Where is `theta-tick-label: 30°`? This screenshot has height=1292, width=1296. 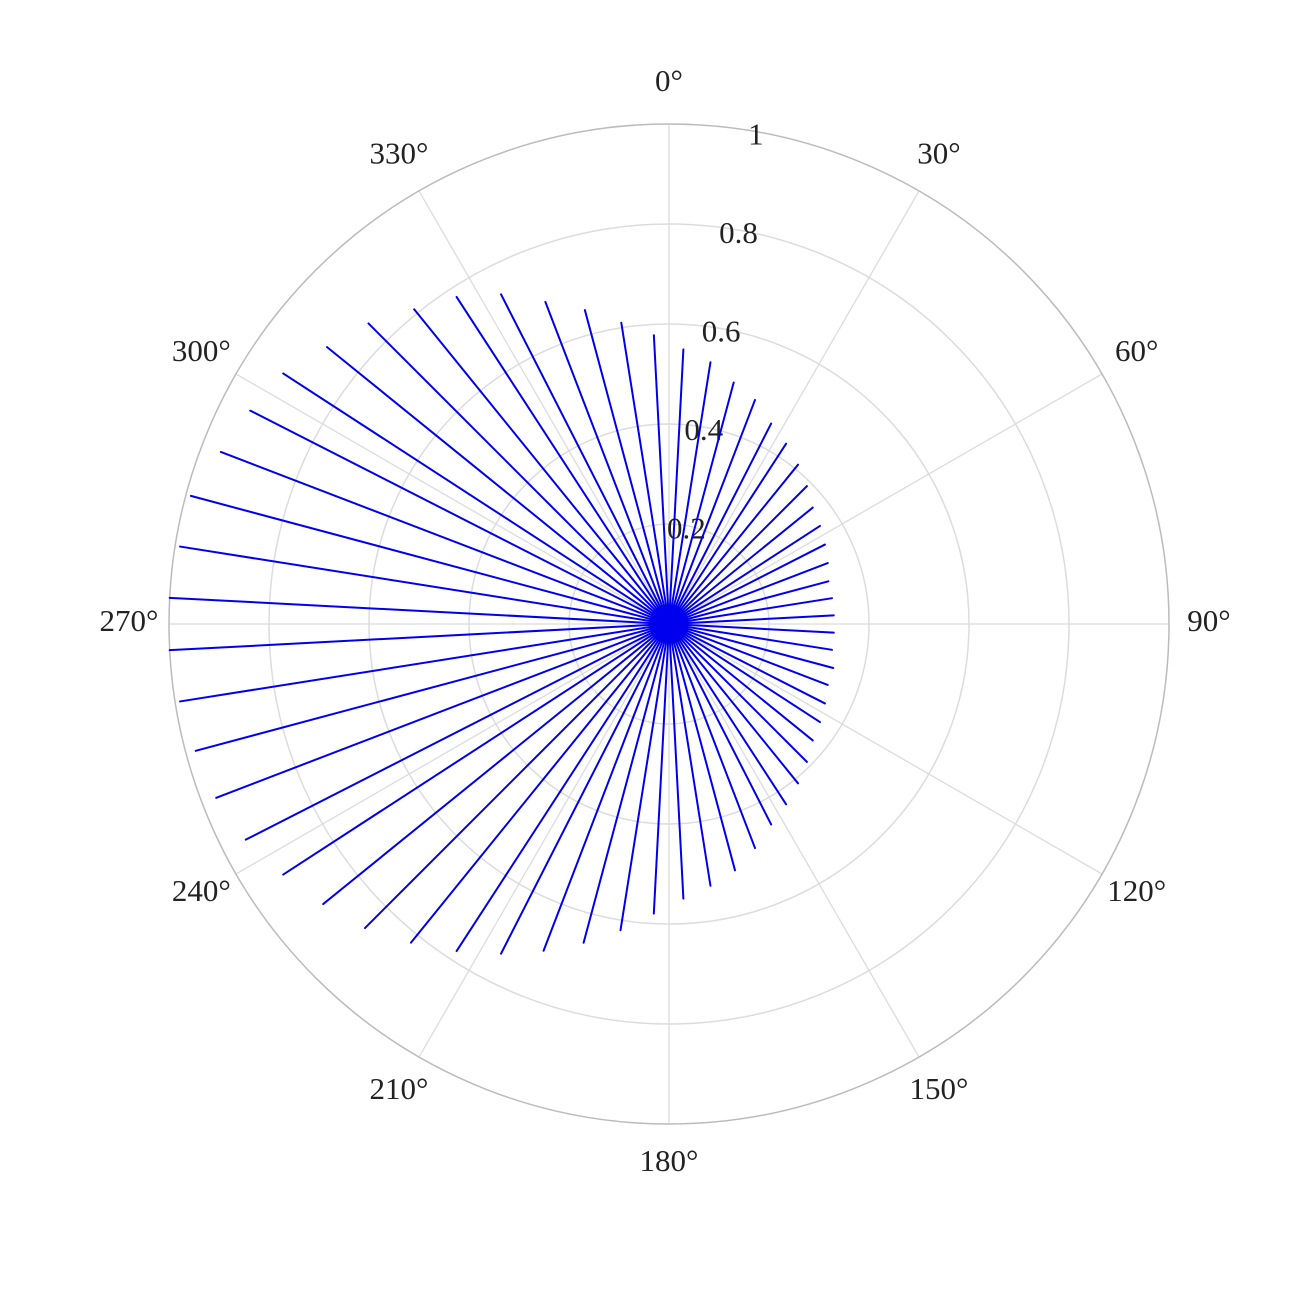 theta-tick-label: 30° is located at coordinates (938, 152).